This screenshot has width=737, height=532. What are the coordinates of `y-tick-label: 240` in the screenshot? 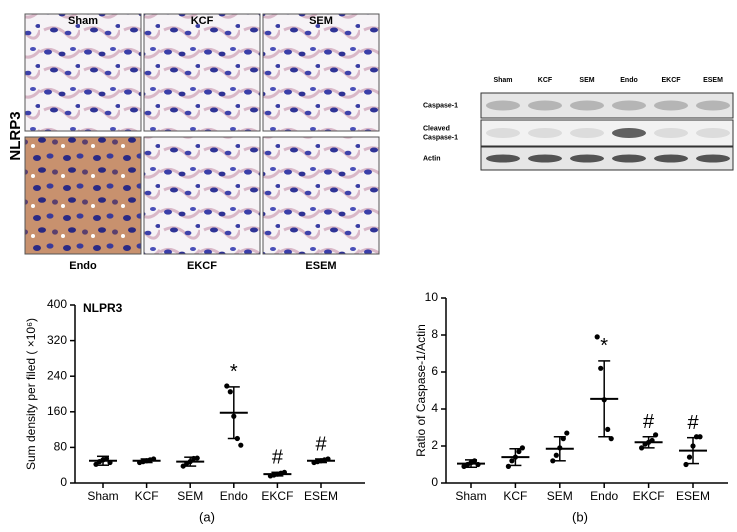 It's located at (57, 375).